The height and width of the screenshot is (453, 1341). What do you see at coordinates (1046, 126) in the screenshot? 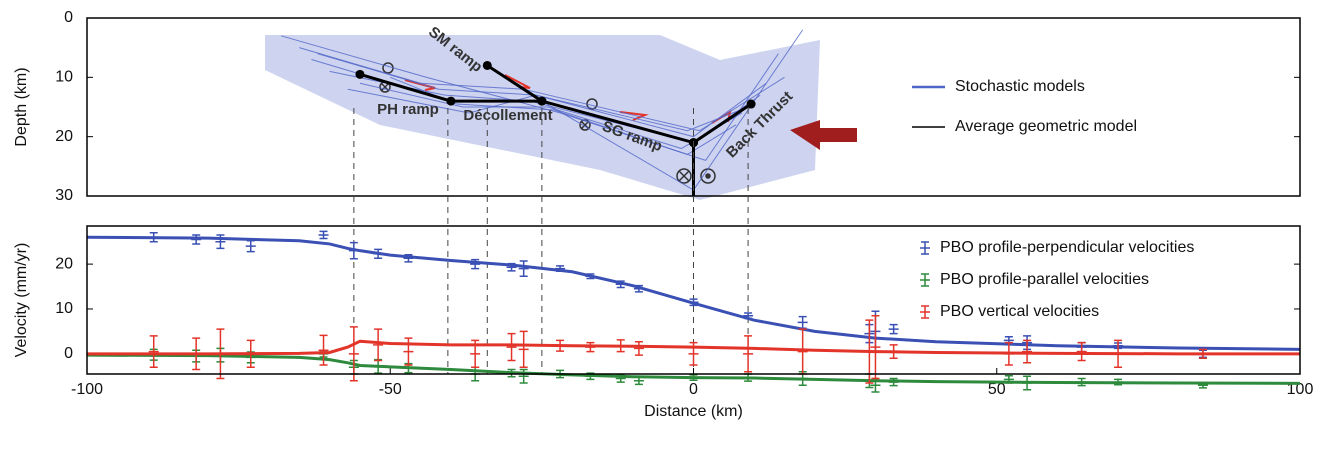
I see `legend-label: Average geometric model` at bounding box center [1046, 126].